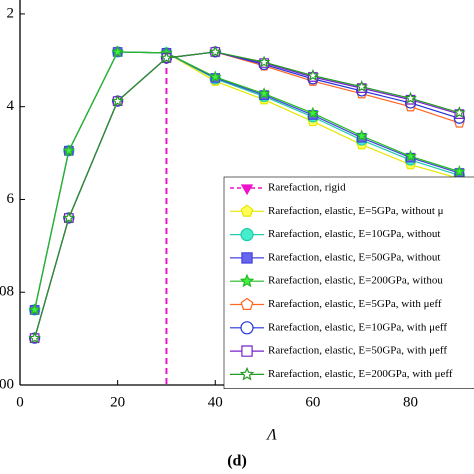  I want to click on x-tick-label: 80, so click(410, 402).